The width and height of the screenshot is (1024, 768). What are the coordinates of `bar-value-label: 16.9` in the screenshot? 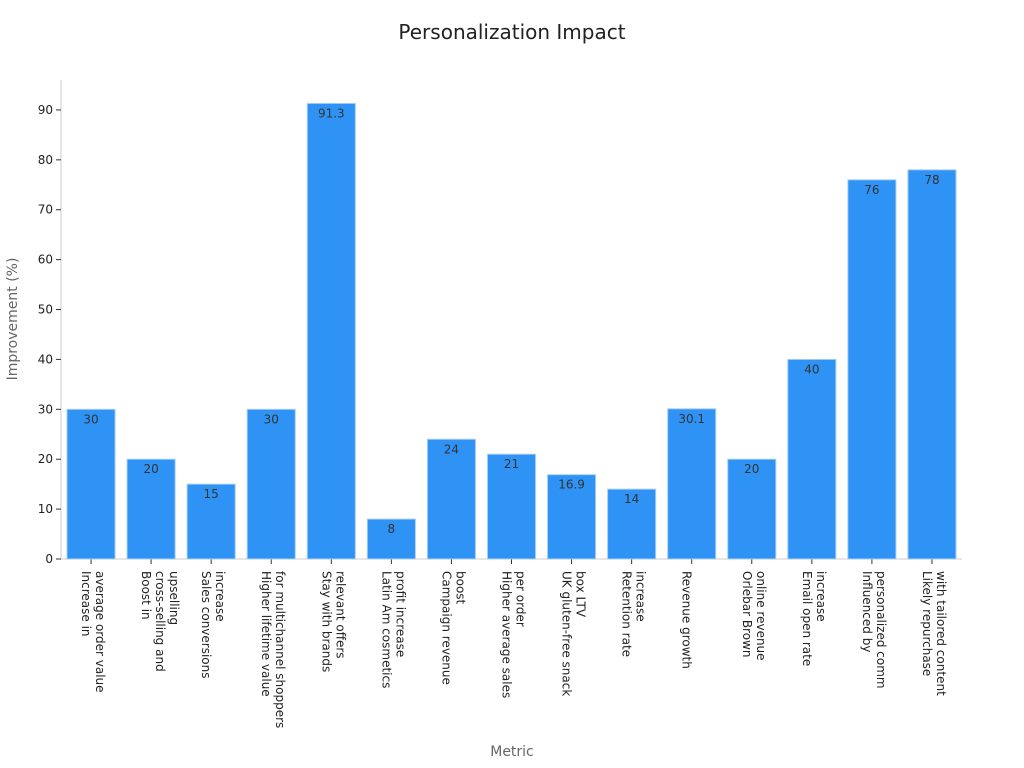 It's located at (571, 485).